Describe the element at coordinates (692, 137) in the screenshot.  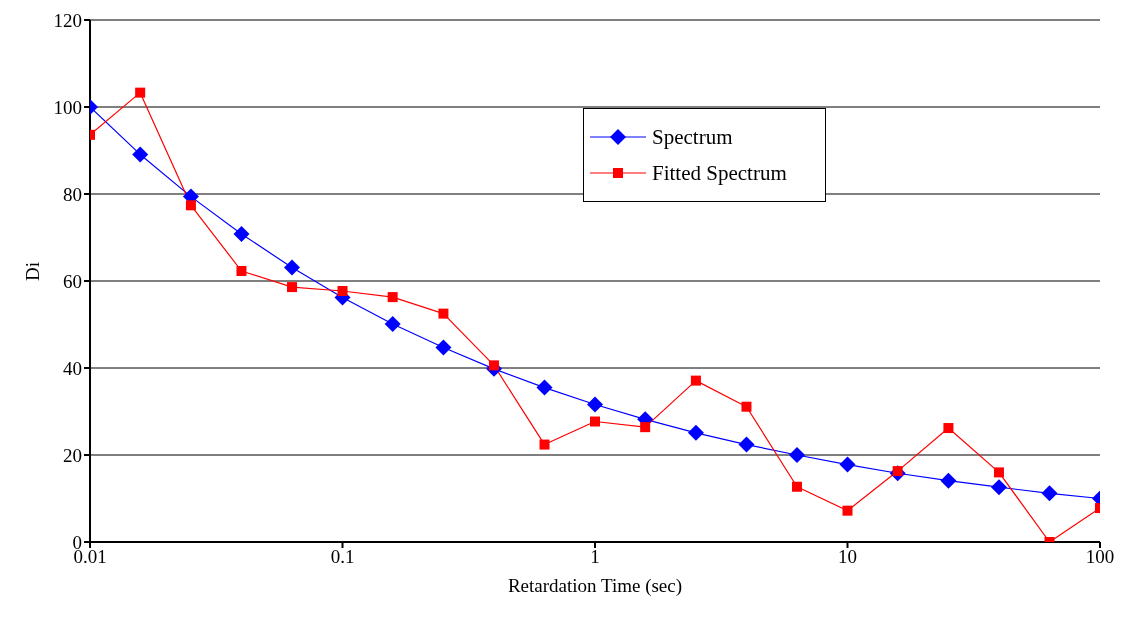
I see `legend-label: Spectrum` at that location.